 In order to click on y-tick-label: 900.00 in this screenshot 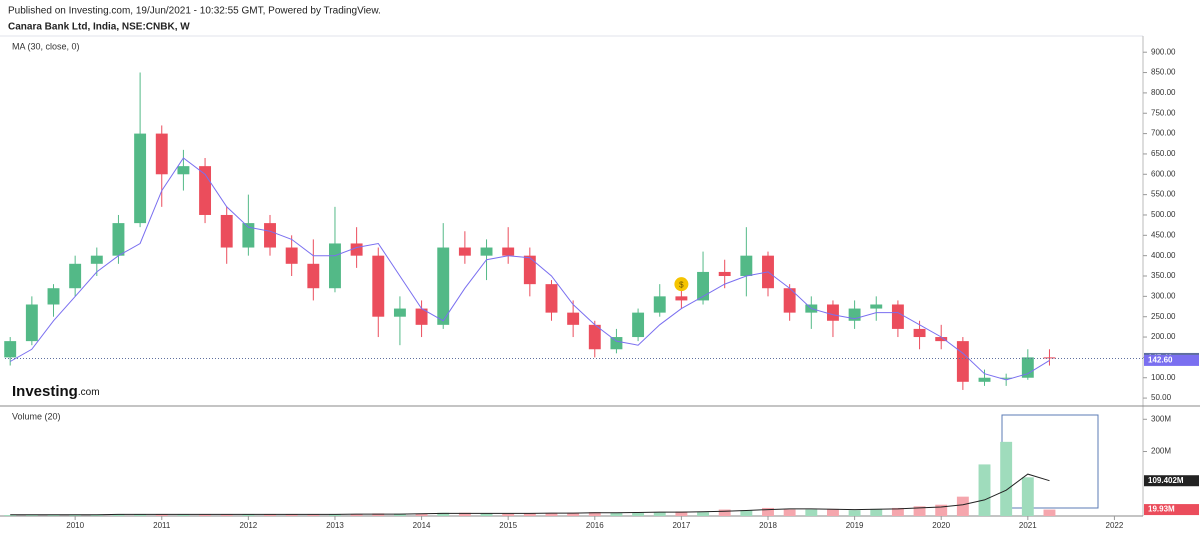, I will do `click(1163, 51)`.